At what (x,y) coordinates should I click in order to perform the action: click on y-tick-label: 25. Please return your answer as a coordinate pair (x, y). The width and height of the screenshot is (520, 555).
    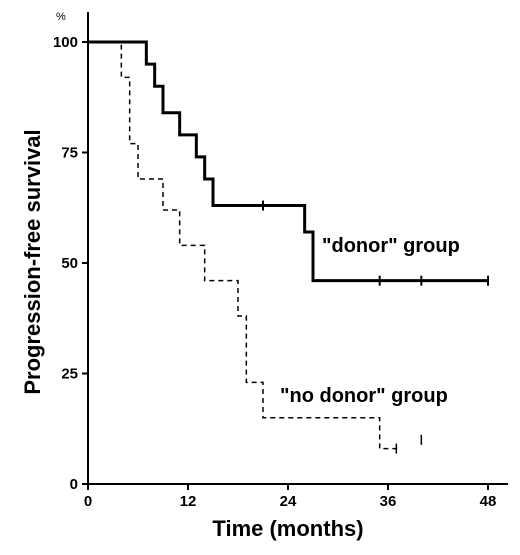
    Looking at the image, I should click on (69, 374).